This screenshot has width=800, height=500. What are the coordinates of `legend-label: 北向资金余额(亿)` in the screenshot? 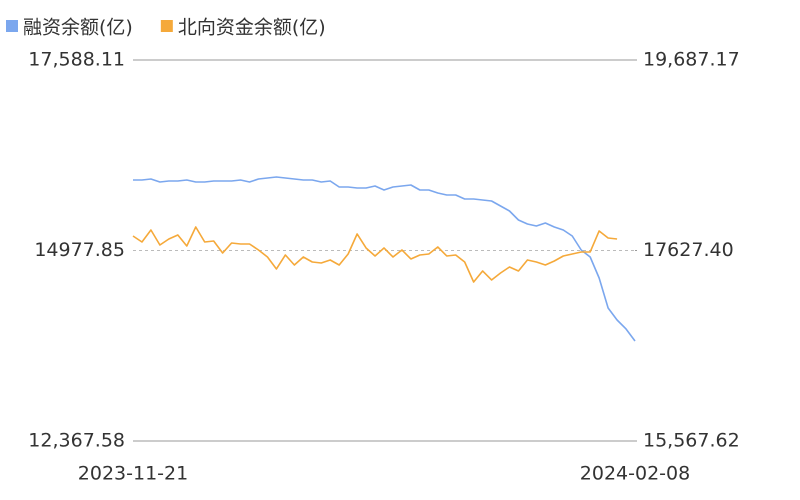 It's located at (252, 28).